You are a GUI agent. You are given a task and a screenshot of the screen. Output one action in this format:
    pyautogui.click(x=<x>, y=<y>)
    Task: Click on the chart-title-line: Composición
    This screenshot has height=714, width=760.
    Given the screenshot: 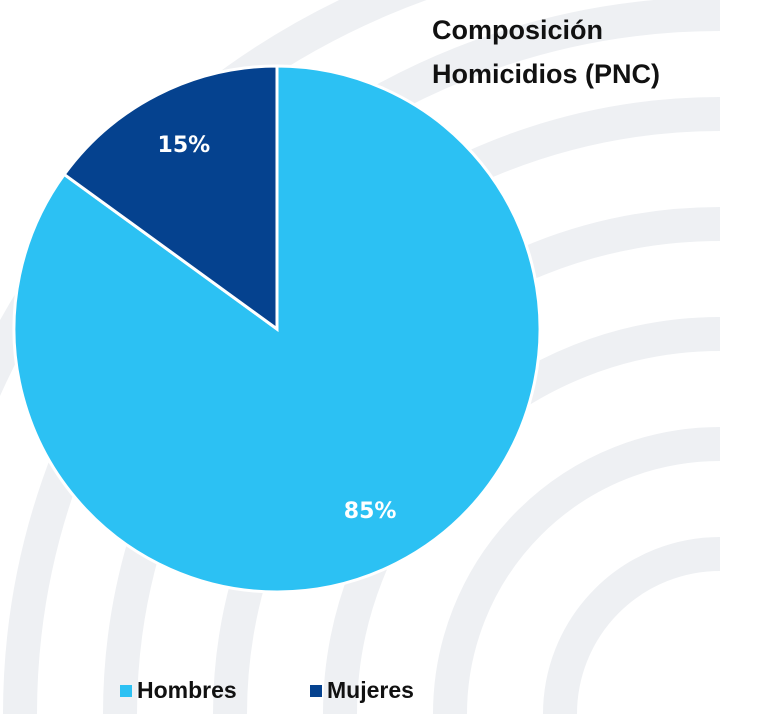 What is the action you would take?
    pyautogui.click(x=517, y=30)
    